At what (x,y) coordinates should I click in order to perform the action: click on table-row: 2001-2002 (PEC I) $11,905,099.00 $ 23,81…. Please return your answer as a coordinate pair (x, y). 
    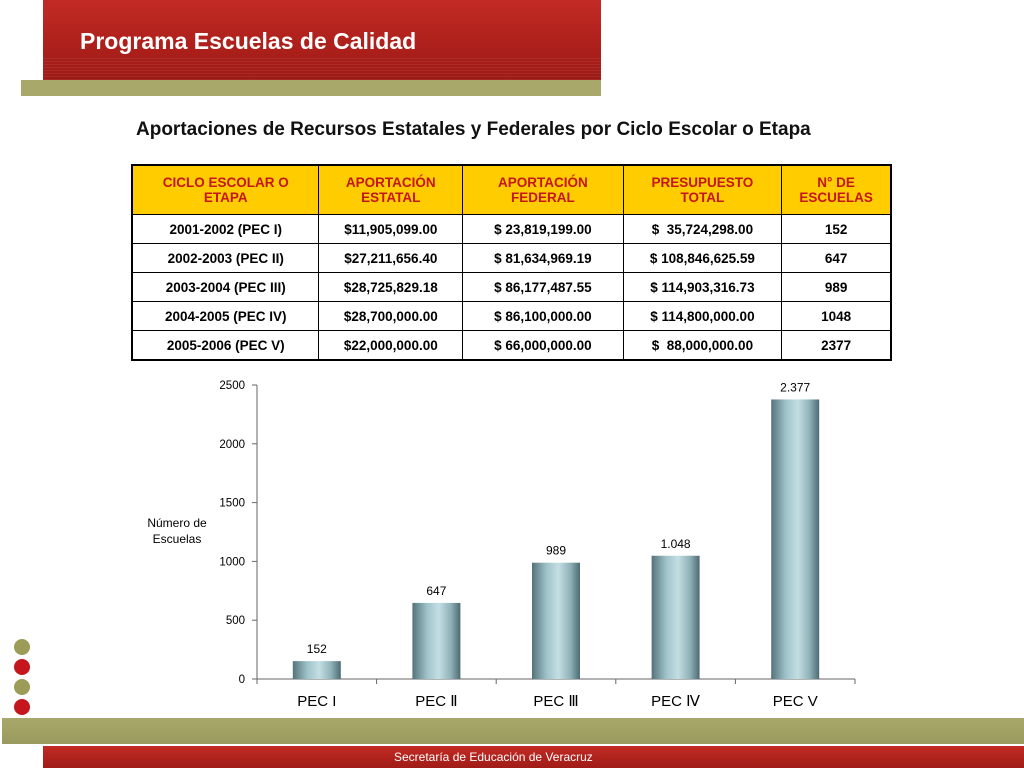
    Looking at the image, I should click on (511, 229).